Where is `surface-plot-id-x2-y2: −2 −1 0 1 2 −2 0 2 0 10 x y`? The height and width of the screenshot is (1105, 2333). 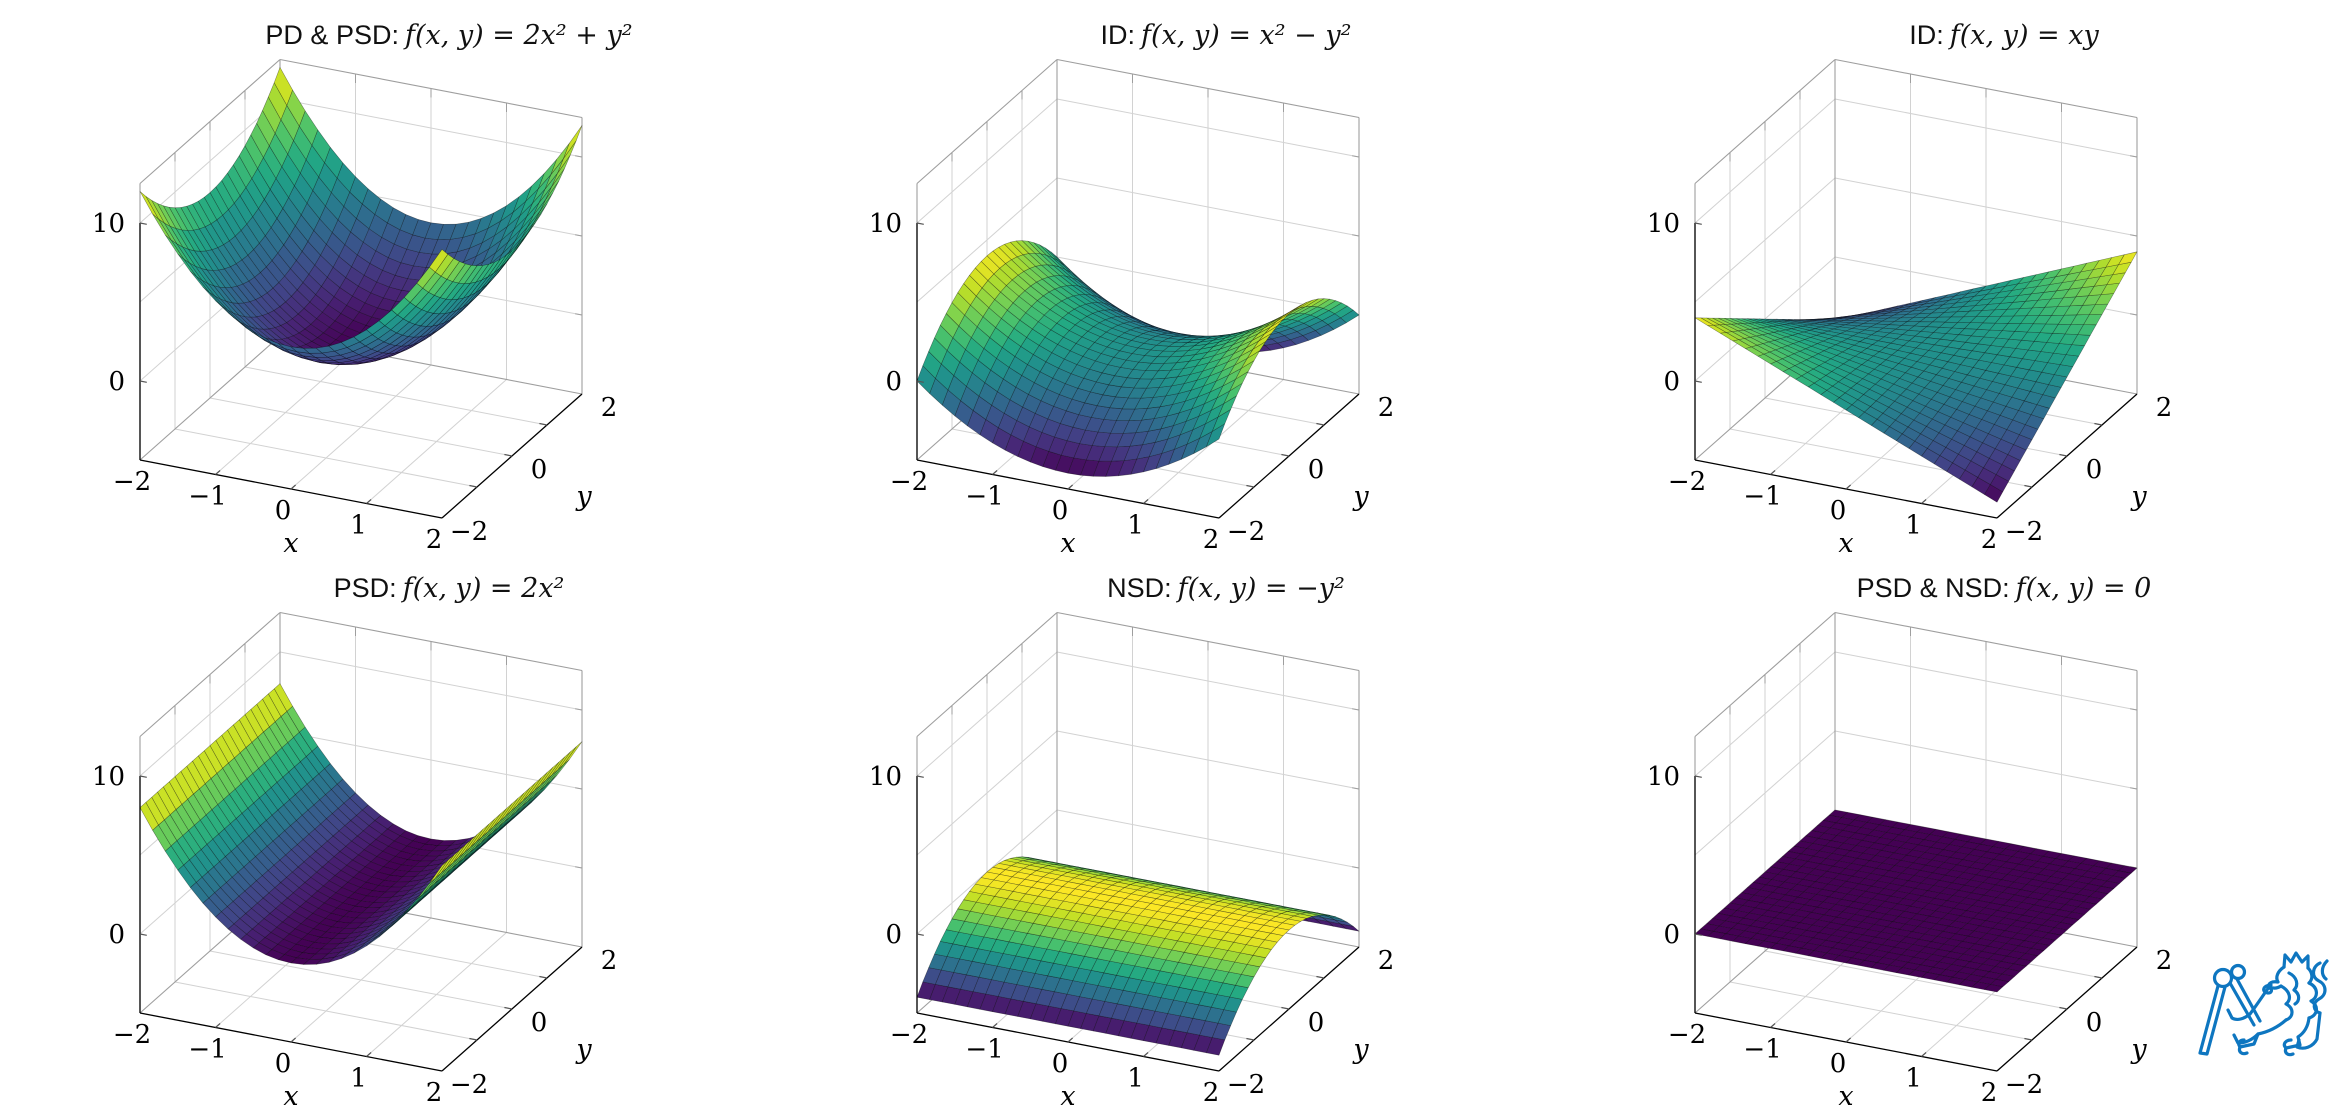
surface-plot-id-x2-y2: −2 −1 0 1 2 −2 0 2 0 10 x y is located at coordinates (1131, 305).